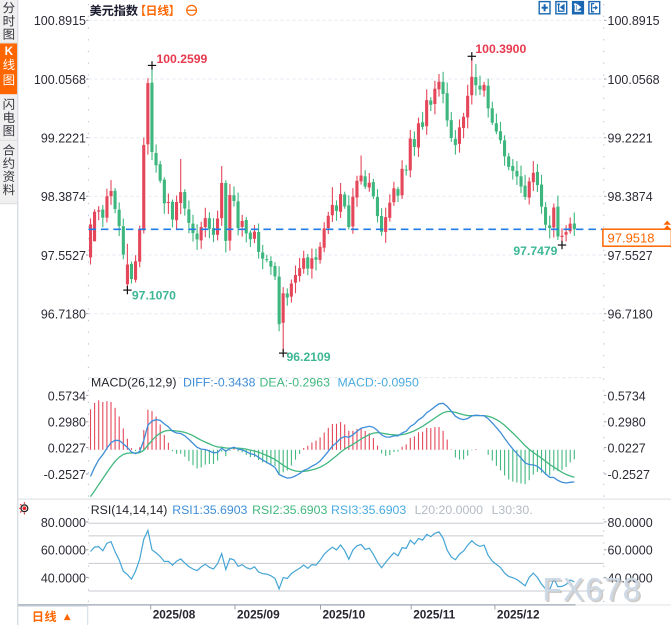  Describe the element at coordinates (289, 510) in the screenshot. I see `svg-text: RSI2:35.6903` at that location.